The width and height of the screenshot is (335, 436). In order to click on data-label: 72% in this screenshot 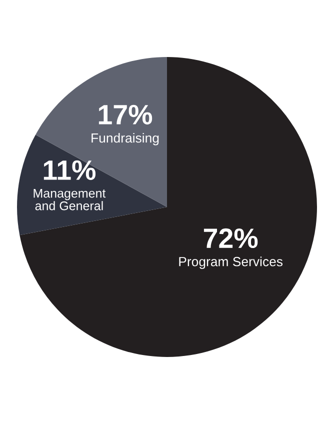, I will do `click(231, 238)`.